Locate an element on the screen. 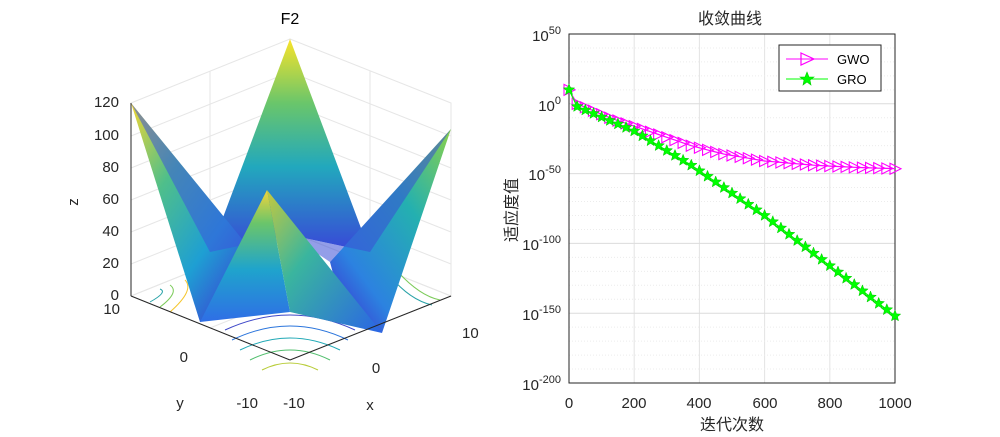  z-tick-label: 100 is located at coordinates (106, 135).